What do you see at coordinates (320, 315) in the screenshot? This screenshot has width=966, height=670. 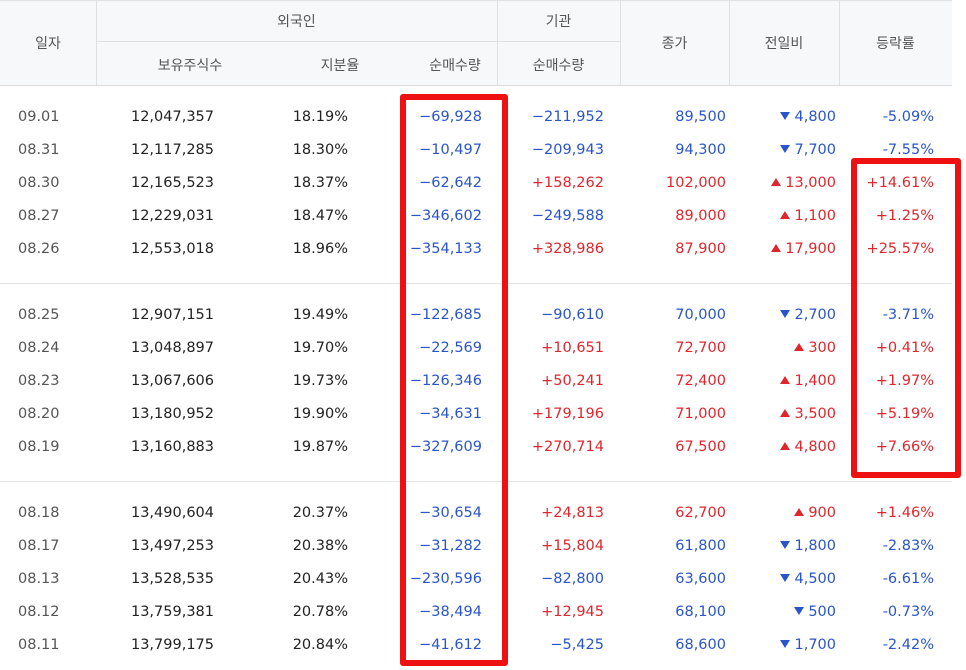 I see `ratio-cell: 19.49%` at bounding box center [320, 315].